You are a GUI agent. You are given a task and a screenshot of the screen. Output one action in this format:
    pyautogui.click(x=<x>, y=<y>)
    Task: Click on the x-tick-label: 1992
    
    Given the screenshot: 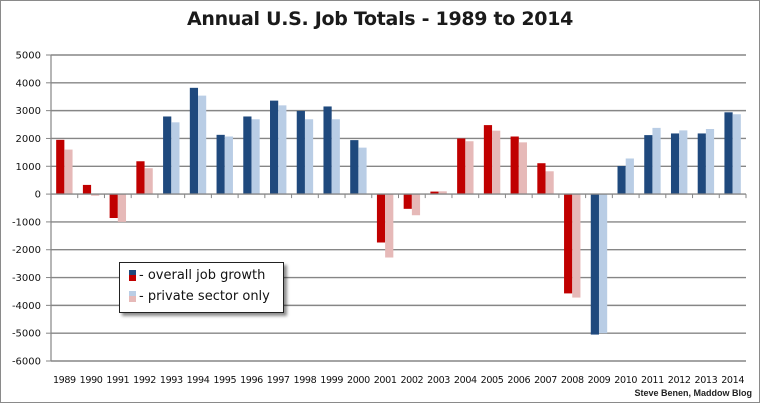 What is the action you would take?
    pyautogui.click(x=144, y=380)
    